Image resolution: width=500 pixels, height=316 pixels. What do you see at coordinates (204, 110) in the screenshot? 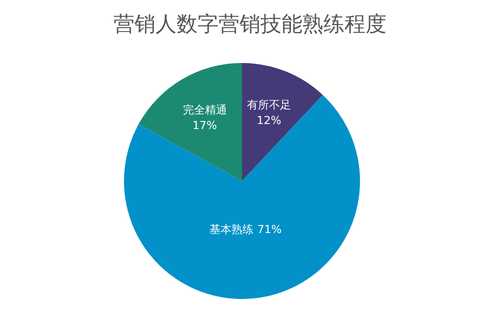
I see `slice-label: 完全精通` at bounding box center [204, 110].